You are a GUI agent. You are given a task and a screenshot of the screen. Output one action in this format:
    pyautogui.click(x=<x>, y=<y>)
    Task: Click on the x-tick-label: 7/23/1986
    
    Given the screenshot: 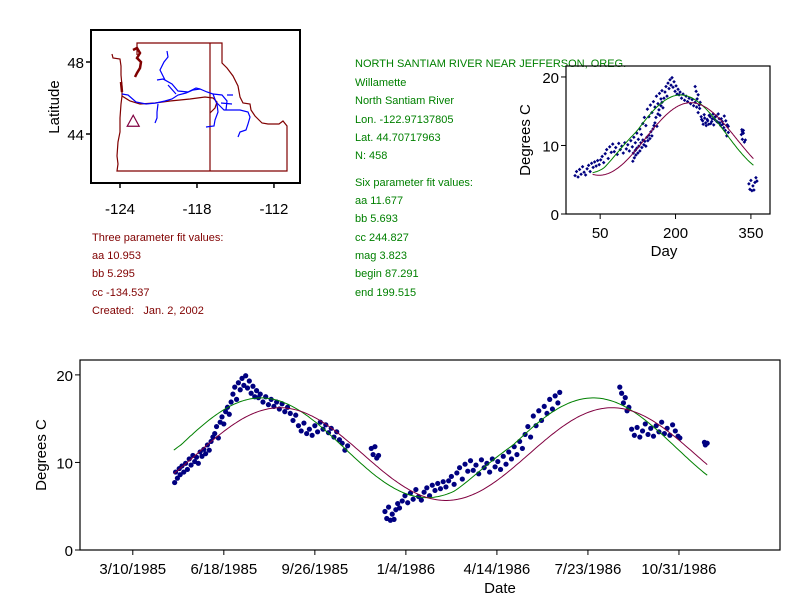 What is the action you would take?
    pyautogui.click(x=588, y=569)
    